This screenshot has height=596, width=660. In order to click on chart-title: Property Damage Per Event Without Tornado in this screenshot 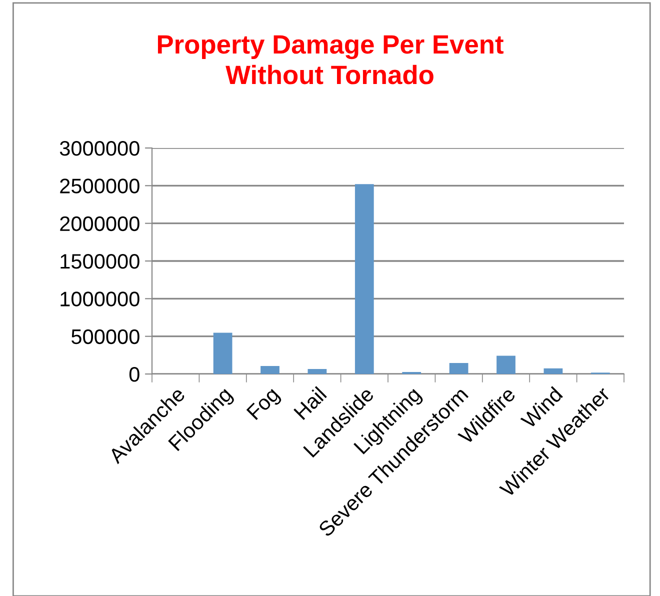, I will do `click(331, 59)`.